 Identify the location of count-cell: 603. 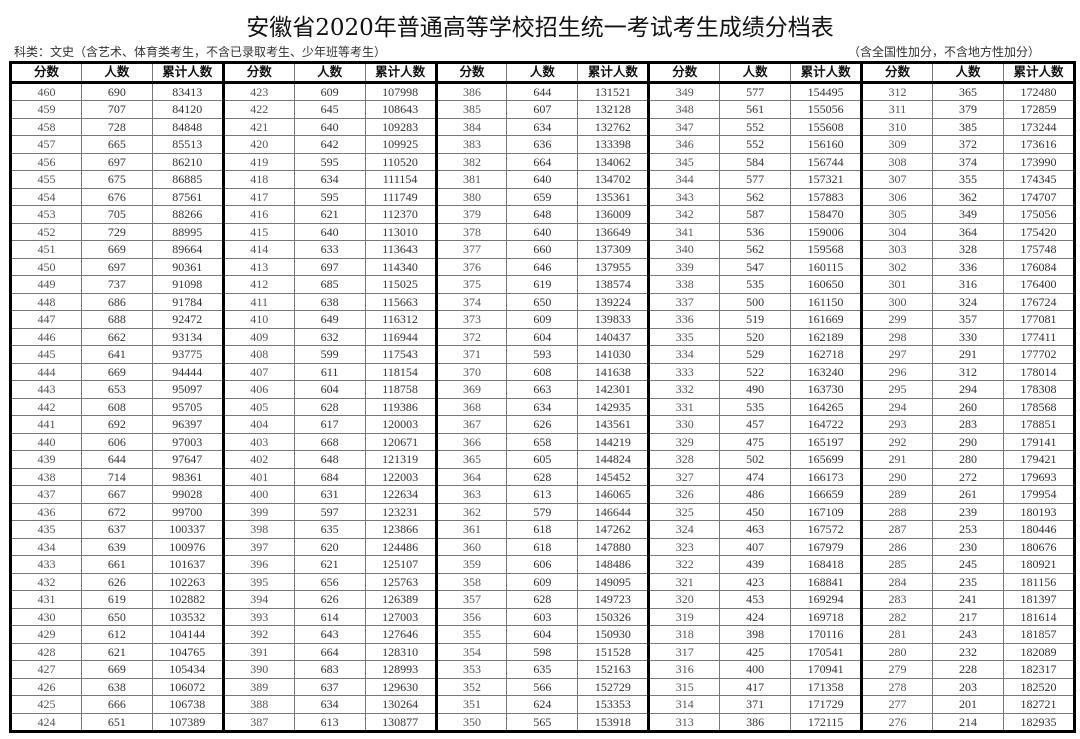
(542, 616).